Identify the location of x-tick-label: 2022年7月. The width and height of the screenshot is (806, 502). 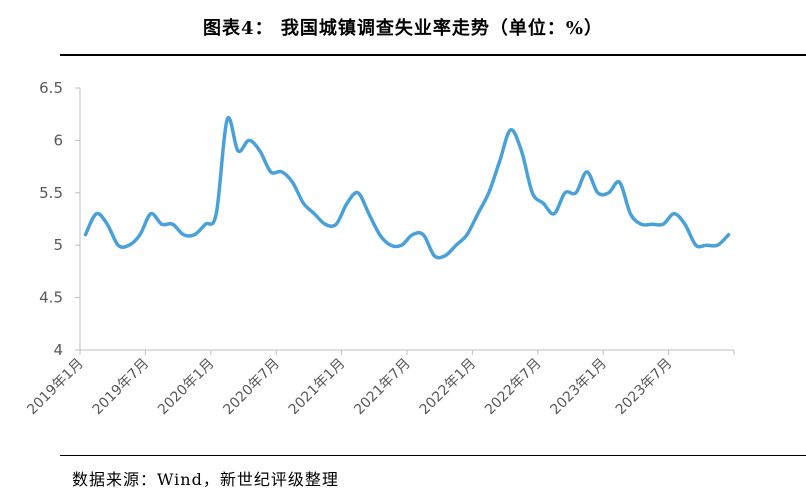
(513, 387).